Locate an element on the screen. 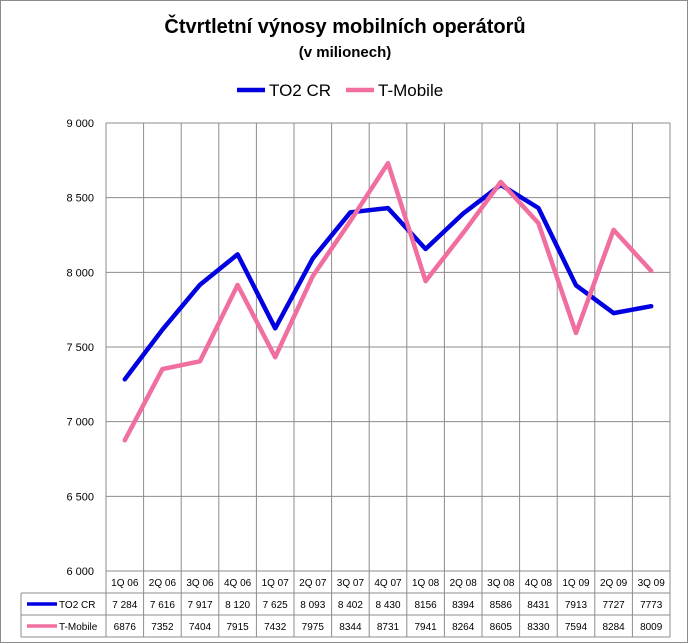 Image resolution: width=688 pixels, height=644 pixels. data-label: 7975 is located at coordinates (313, 627).